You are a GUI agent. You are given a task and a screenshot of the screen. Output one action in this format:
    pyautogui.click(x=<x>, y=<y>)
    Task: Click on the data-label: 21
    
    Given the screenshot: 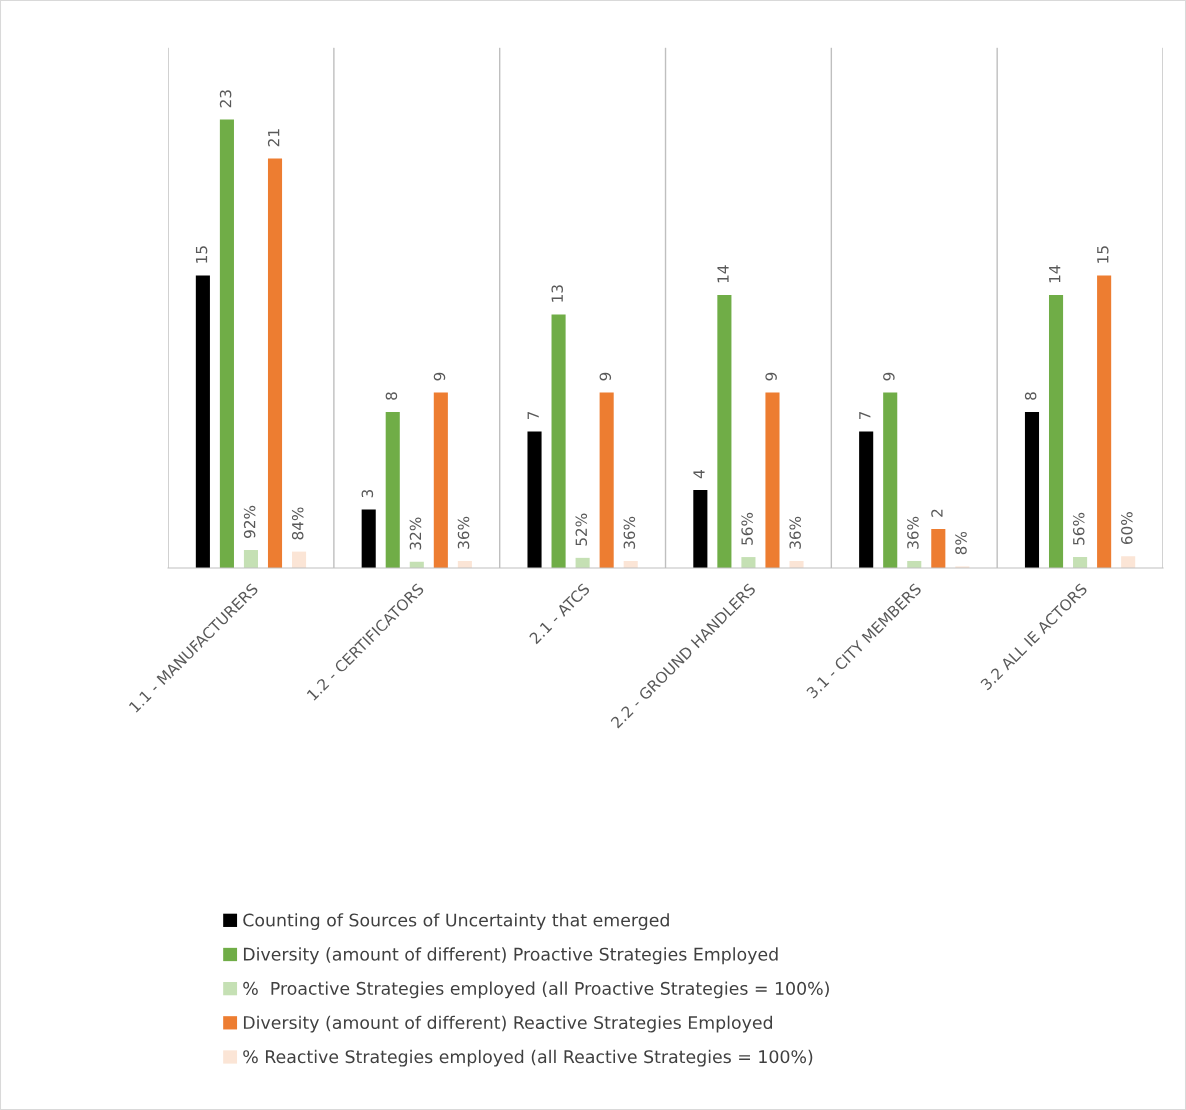 What is the action you would take?
    pyautogui.click(x=273, y=138)
    